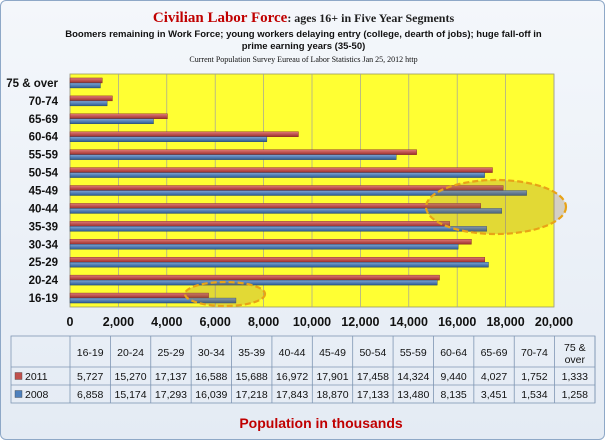 The width and height of the screenshot is (605, 440). Describe the element at coordinates (70, 322) in the screenshot. I see `x-tick-label: 0` at that location.